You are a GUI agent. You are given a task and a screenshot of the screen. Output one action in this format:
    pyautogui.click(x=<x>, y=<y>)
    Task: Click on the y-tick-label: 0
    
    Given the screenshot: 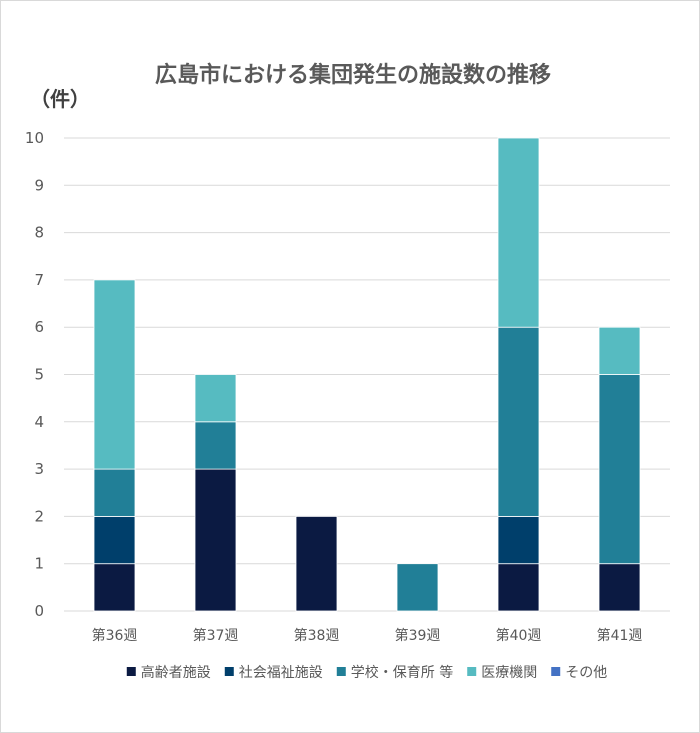 What is the action you would take?
    pyautogui.click(x=39, y=611)
    